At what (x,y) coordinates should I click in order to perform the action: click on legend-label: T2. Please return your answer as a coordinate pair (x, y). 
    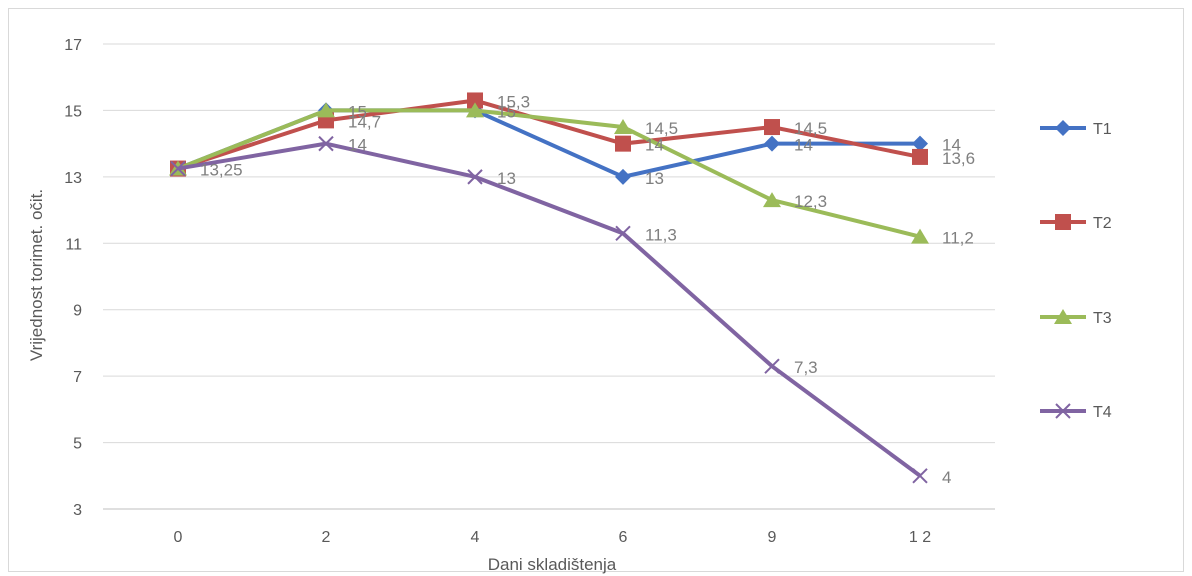
    Looking at the image, I should click on (1102, 223).